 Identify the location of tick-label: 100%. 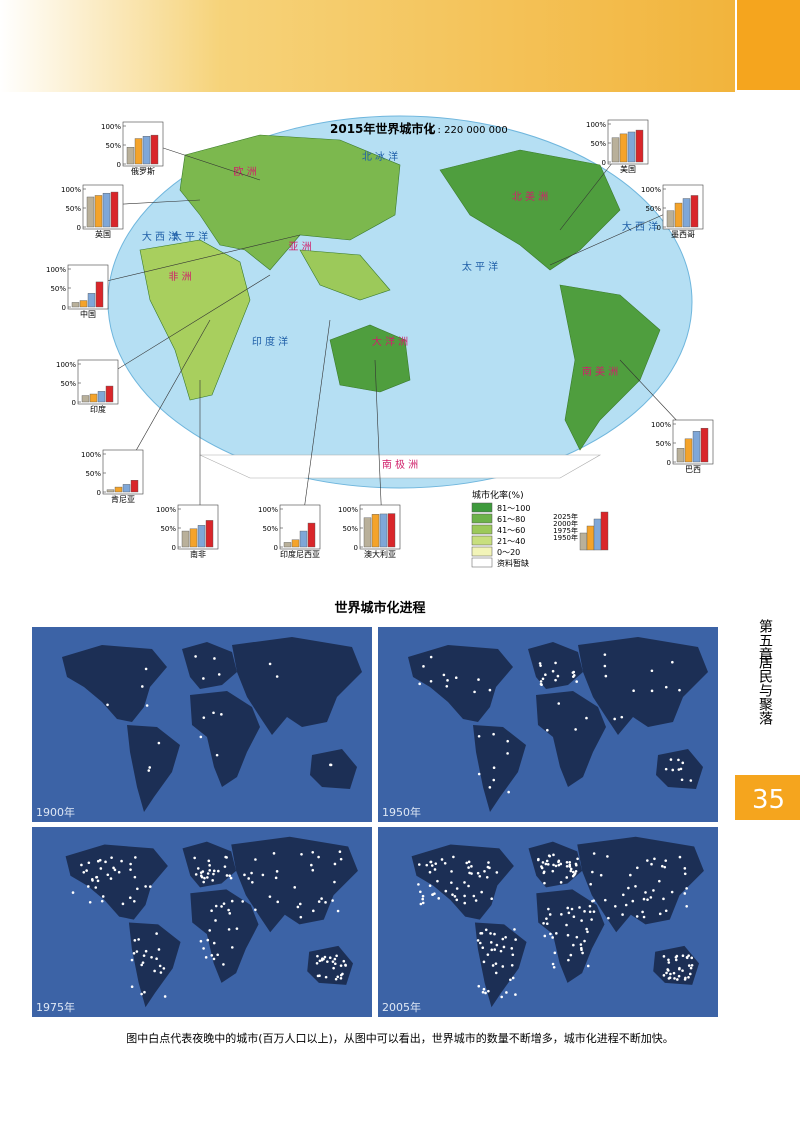
(268, 510).